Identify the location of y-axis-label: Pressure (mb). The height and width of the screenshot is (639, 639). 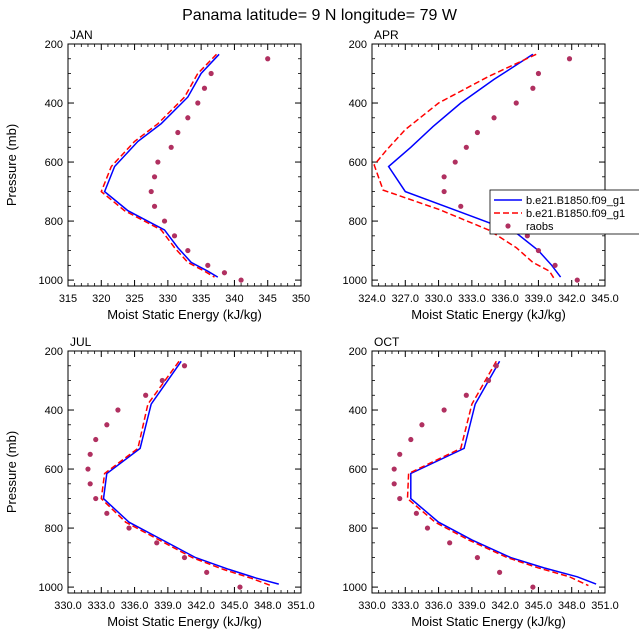
(11, 165).